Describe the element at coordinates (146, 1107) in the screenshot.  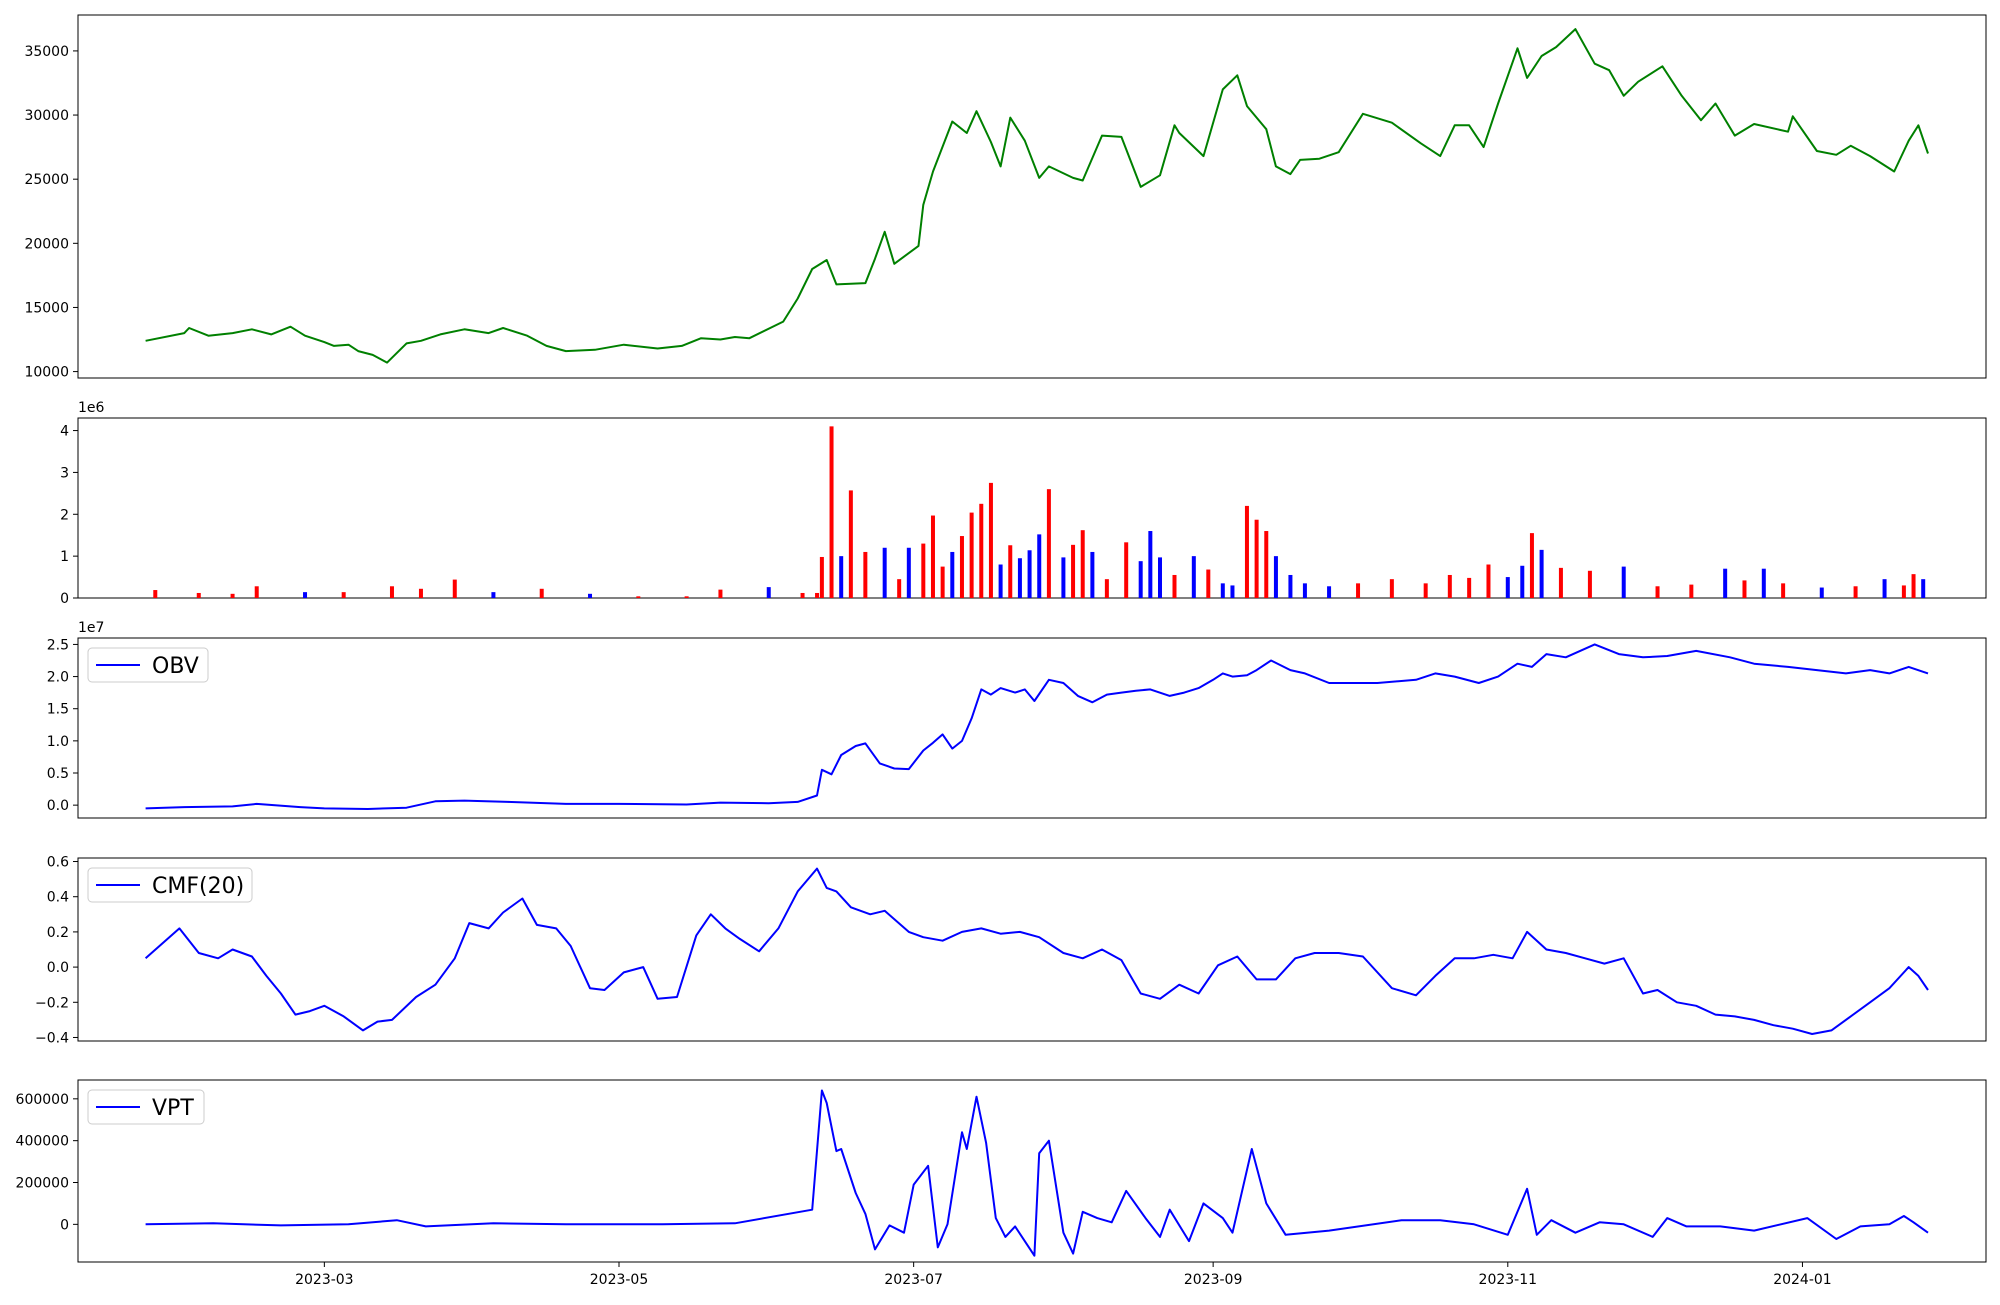
I see `legend: VPT` at that location.